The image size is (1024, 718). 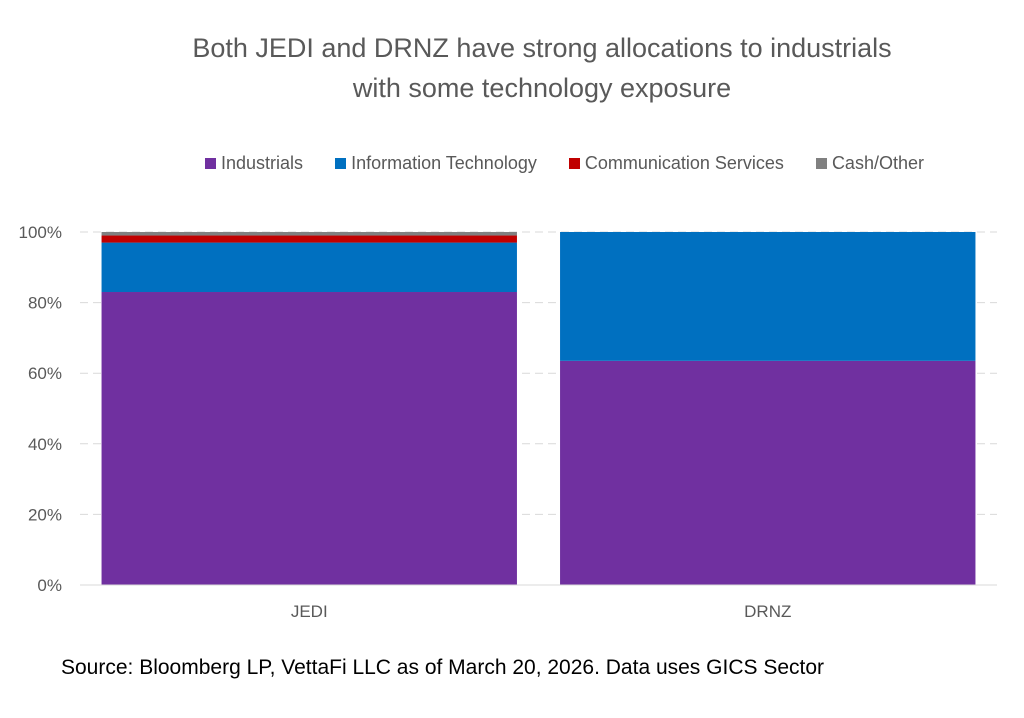 I want to click on chart-title-line-2: with some technology exposure, so click(x=542, y=88).